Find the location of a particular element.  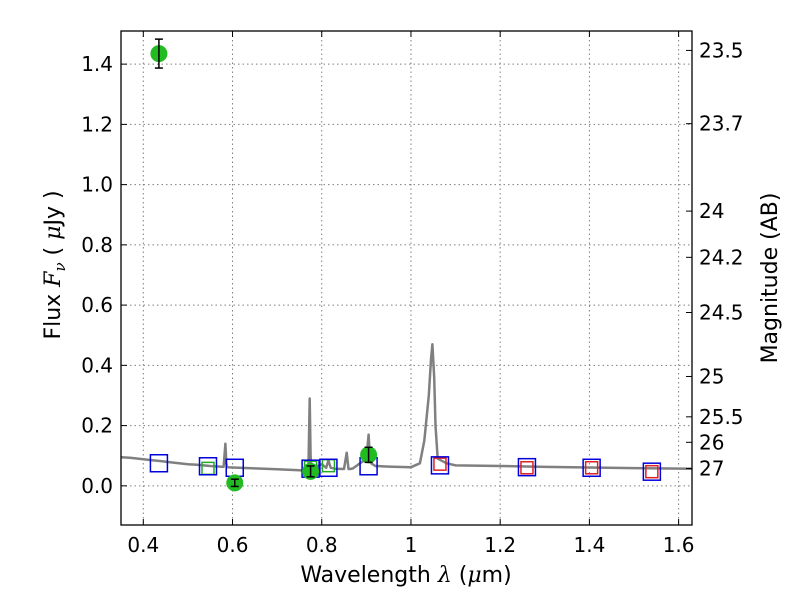

y-tick-label: 1.0 is located at coordinates (97, 185).